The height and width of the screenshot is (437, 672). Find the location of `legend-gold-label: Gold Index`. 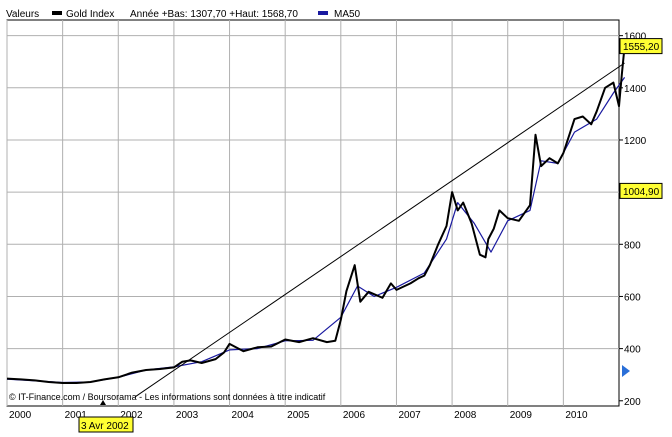

legend-gold-label: Gold Index is located at coordinates (90, 14).